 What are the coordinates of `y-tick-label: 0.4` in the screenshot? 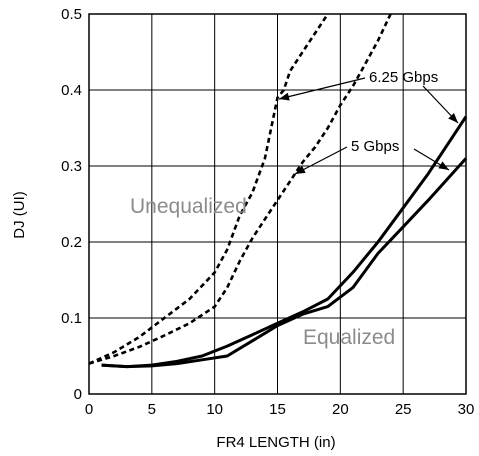 It's located at (71, 90).